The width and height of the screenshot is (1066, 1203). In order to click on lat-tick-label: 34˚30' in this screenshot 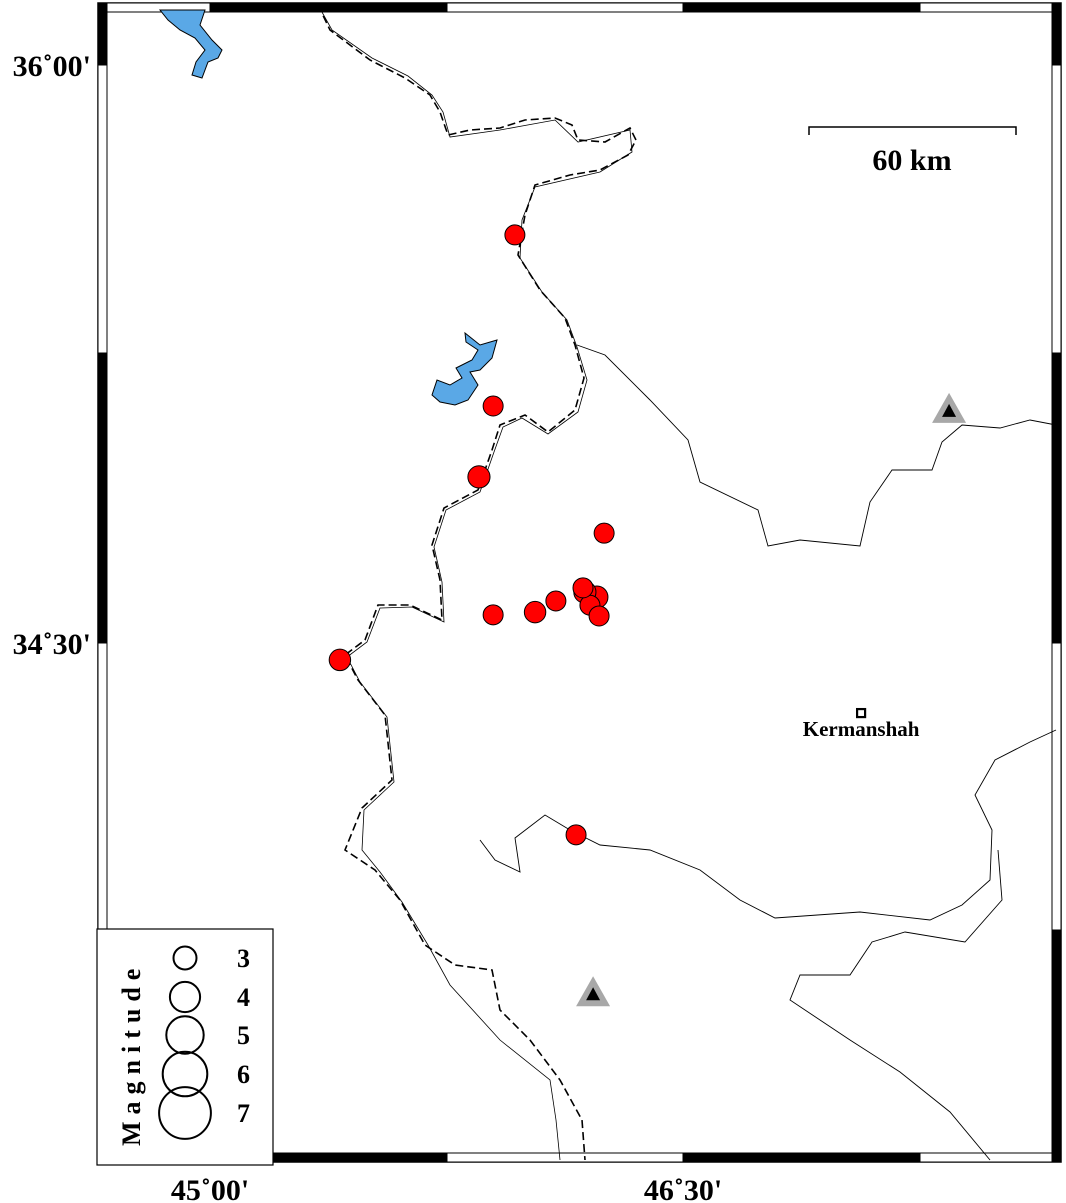, I will do `click(52, 644)`.